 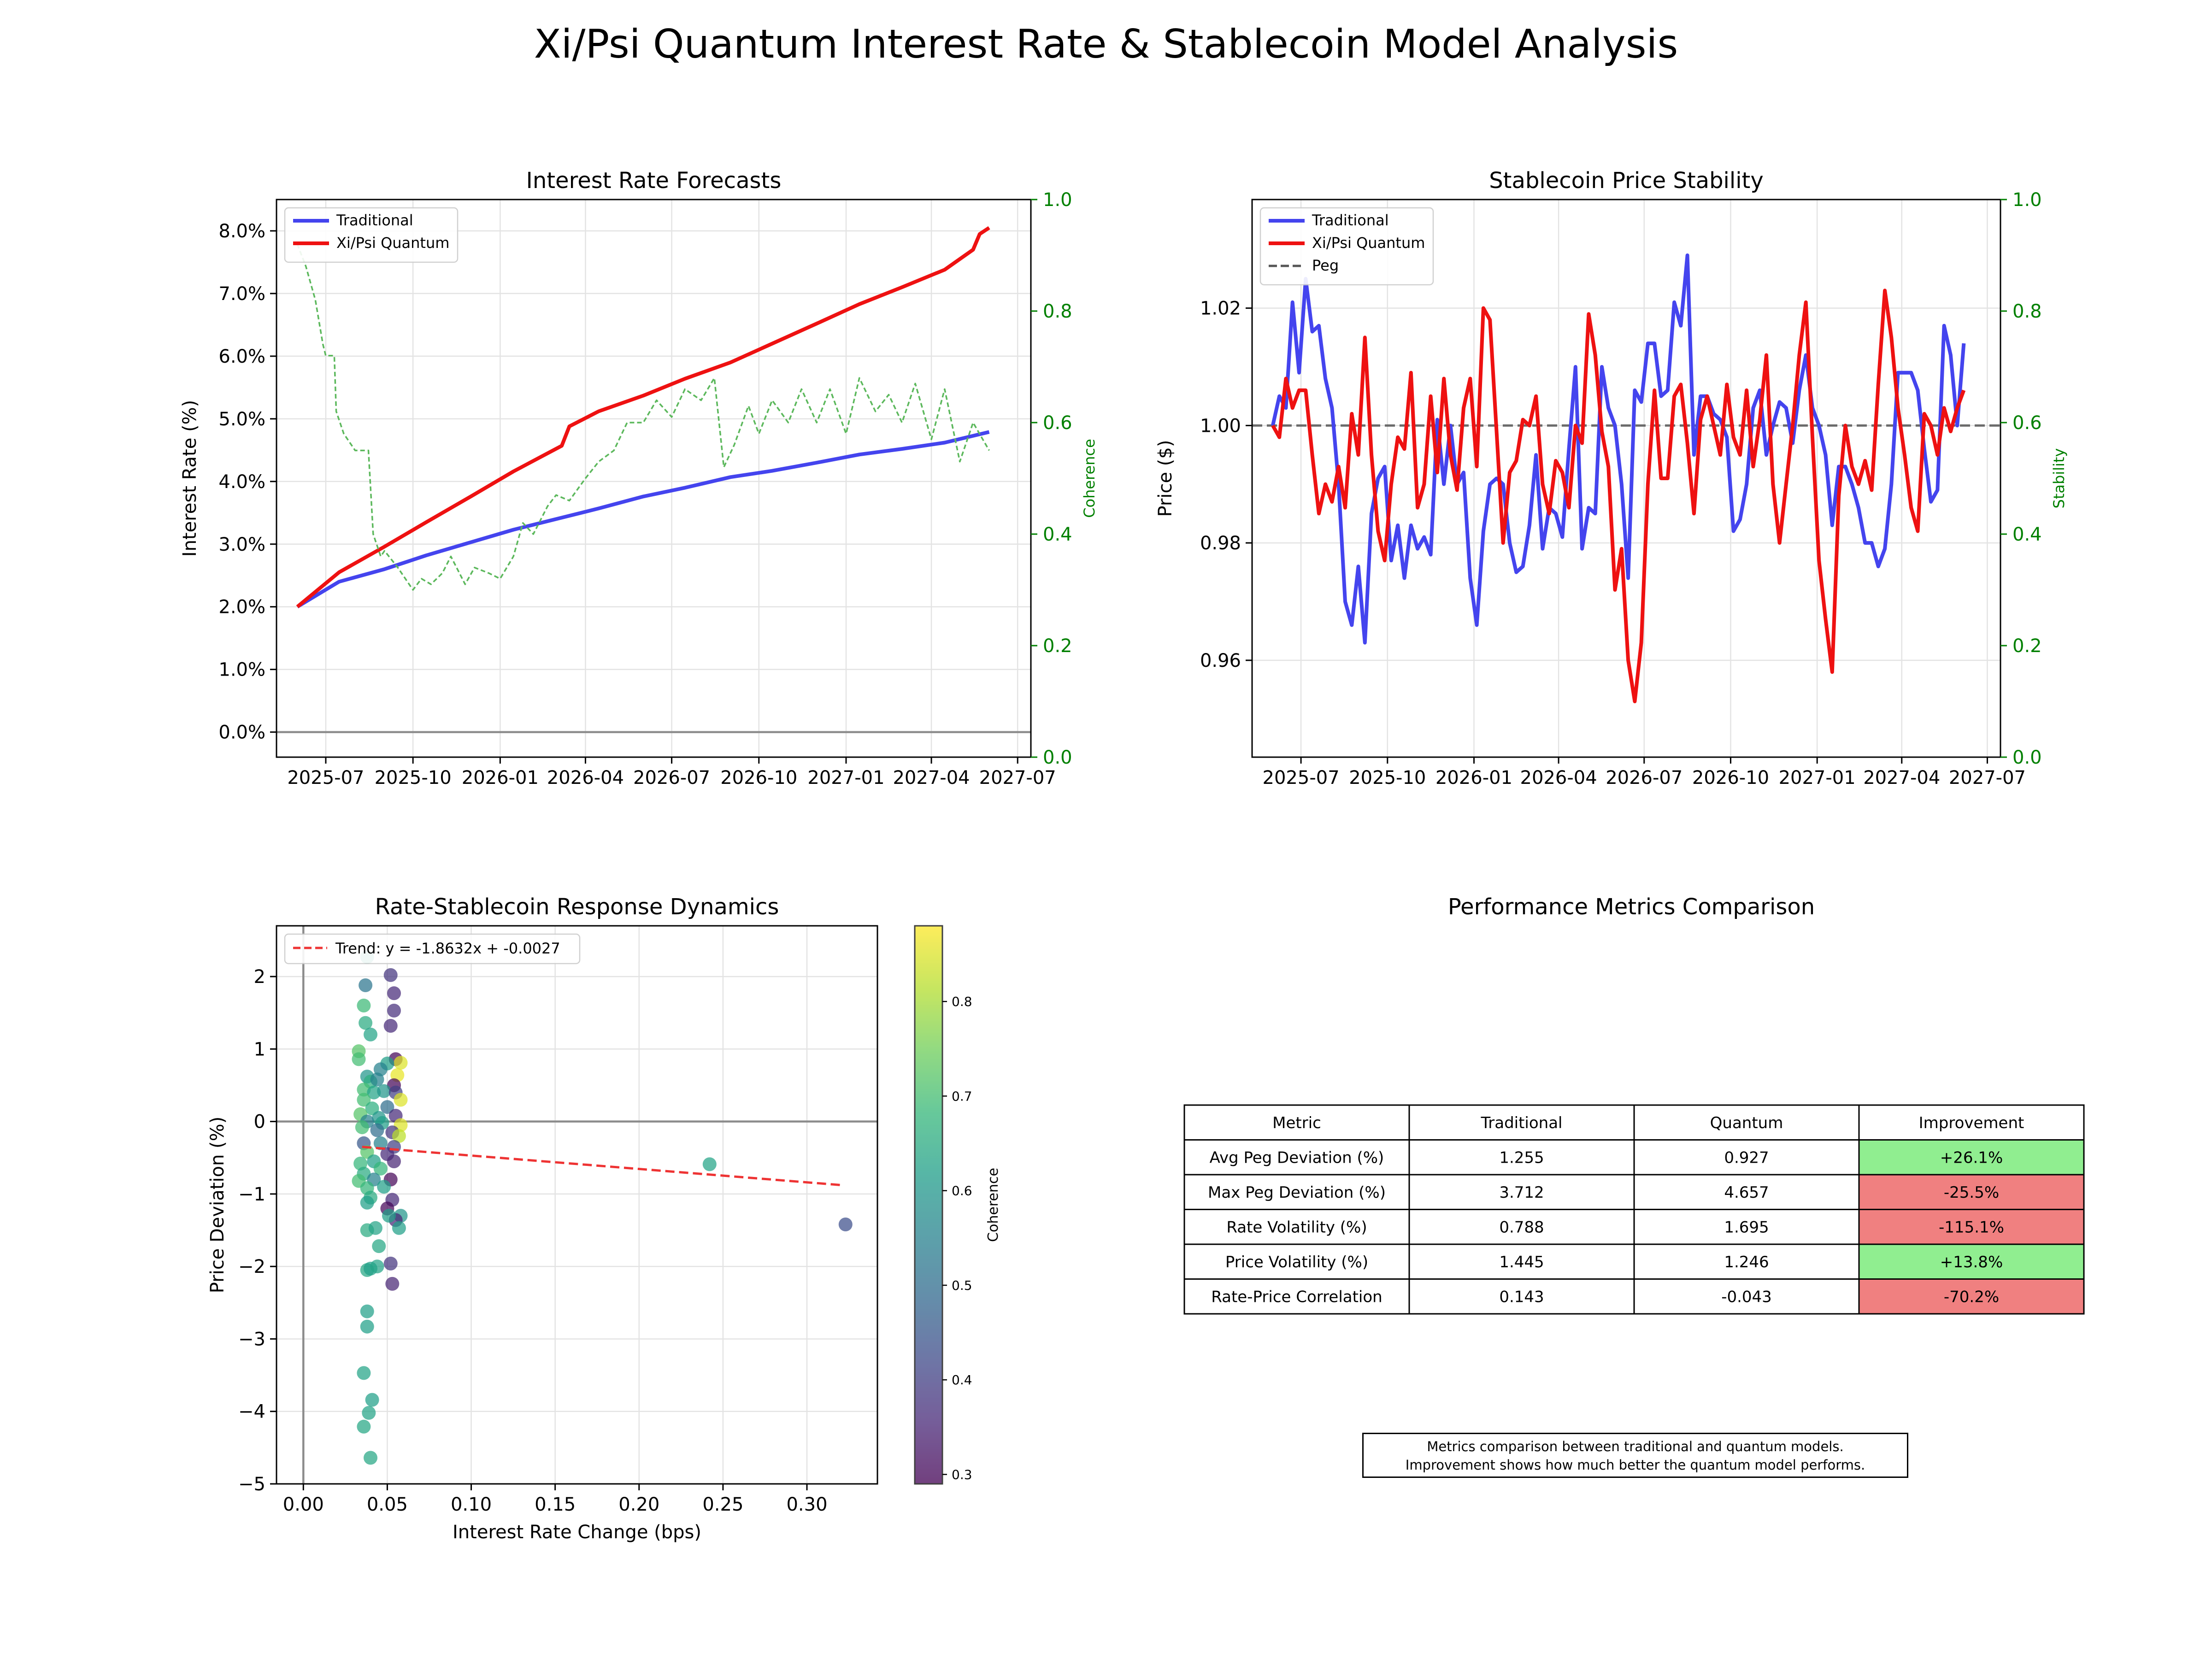 I want to click on x-tick-label: 0.15, so click(x=555, y=1504).